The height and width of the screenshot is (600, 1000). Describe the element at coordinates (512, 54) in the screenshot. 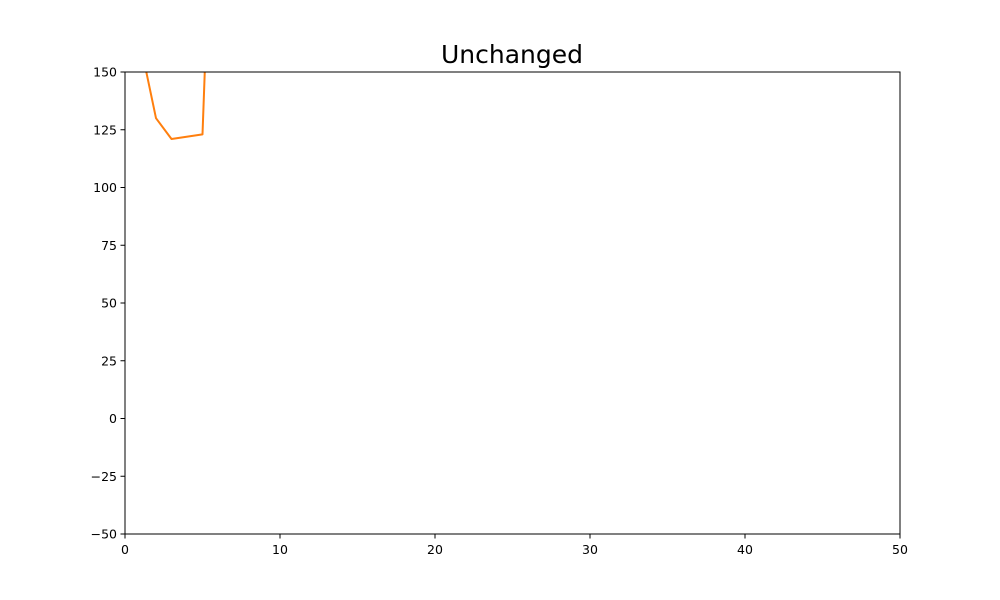

I see `chart-title: Unchanged` at that location.